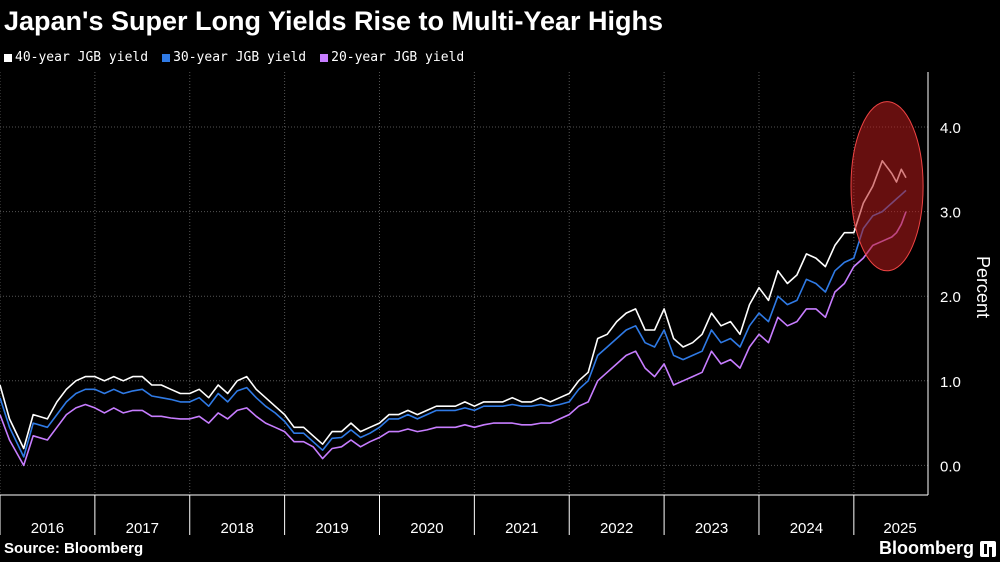 This screenshot has height=562, width=1000. What do you see at coordinates (240, 57) in the screenshot?
I see `legend-label-30y: 30-year JGB yield` at bounding box center [240, 57].